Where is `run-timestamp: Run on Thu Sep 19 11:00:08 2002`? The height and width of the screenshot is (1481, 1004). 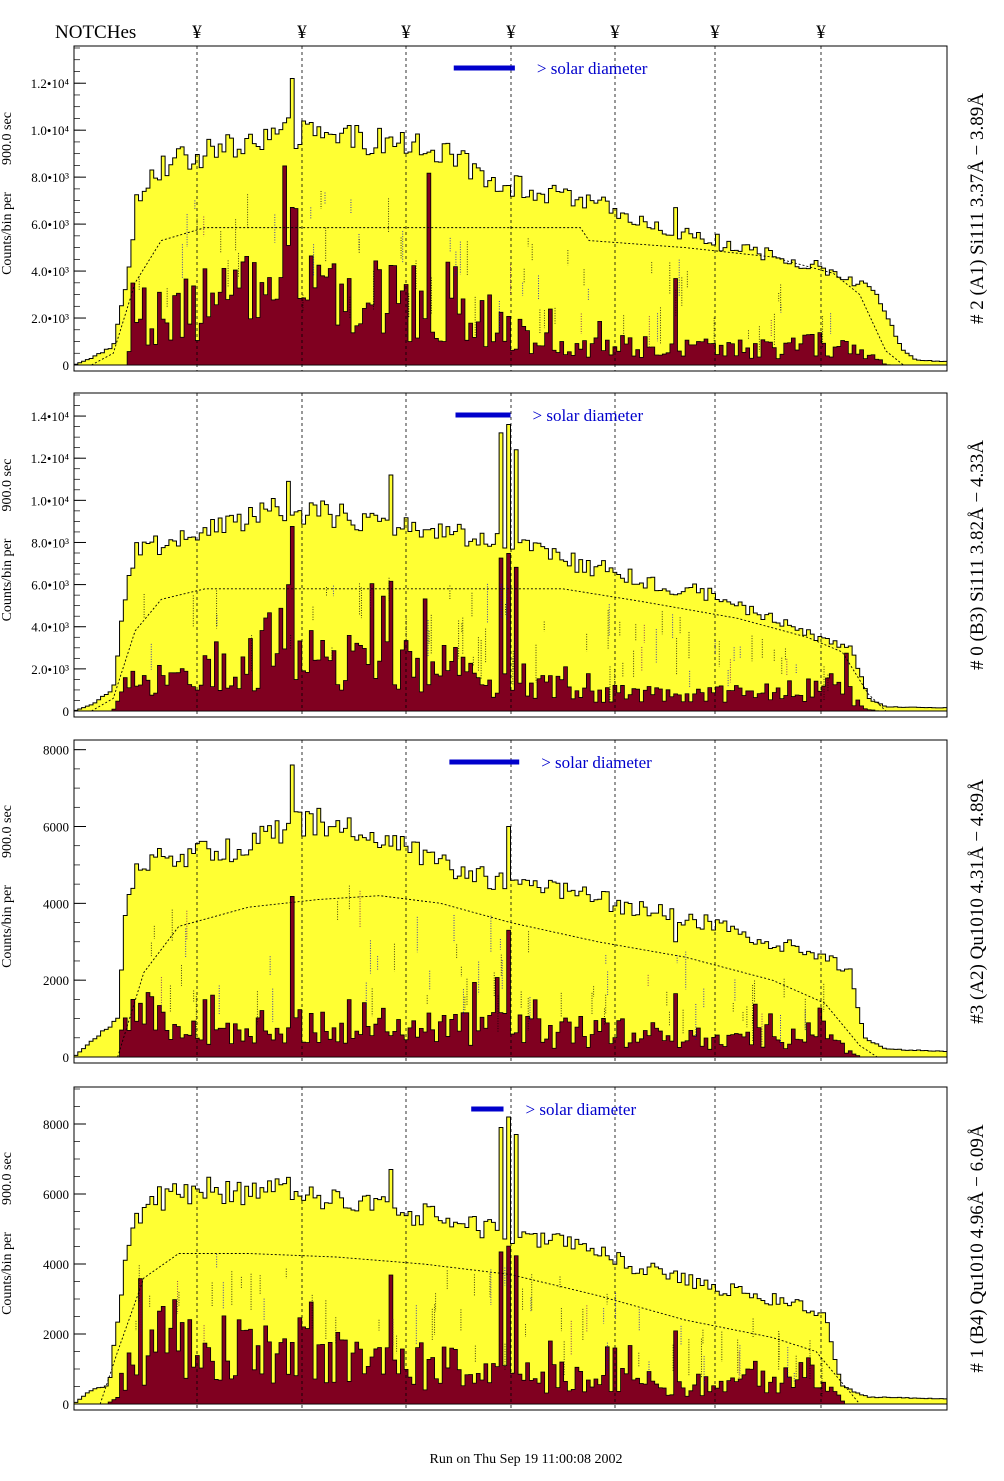
run-timestamp: Run on Thu Sep 19 11:00:08 2002 is located at coordinates (526, 1459).